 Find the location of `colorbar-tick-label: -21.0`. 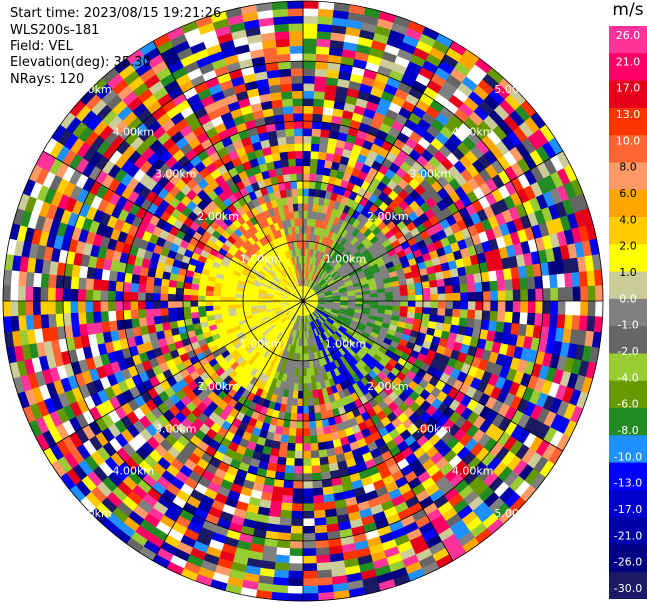

colorbar-tick-label: -21.0 is located at coordinates (628, 535).